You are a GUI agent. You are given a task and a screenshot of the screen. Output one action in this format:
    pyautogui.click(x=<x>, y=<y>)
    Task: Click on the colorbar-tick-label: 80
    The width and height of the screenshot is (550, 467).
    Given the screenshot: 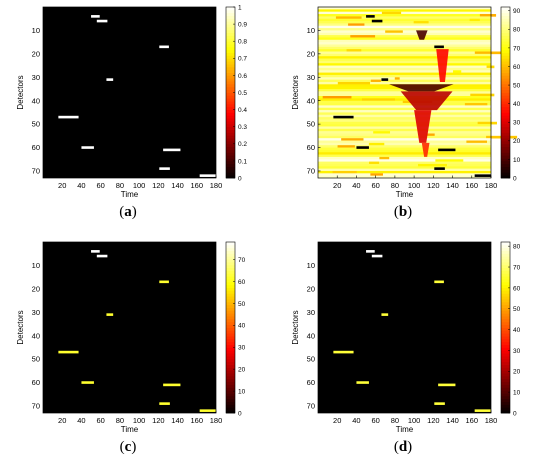 What is the action you would take?
    pyautogui.click(x=517, y=247)
    